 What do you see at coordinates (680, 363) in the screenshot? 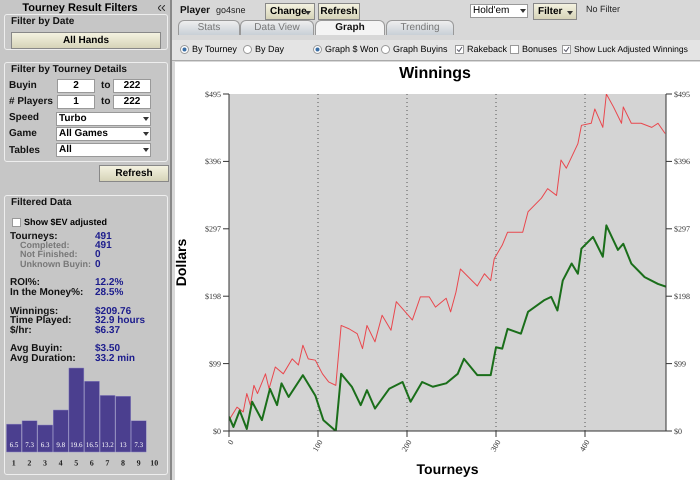
I see `y2-tick-label: $99` at bounding box center [680, 363].